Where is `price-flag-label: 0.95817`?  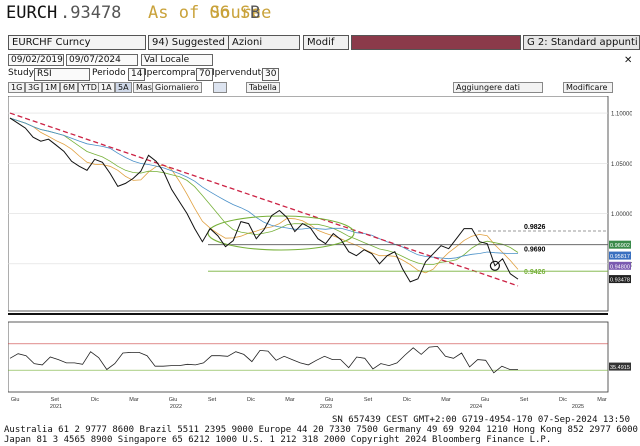
price-flag-label: 0.95817 is located at coordinates (620, 257).